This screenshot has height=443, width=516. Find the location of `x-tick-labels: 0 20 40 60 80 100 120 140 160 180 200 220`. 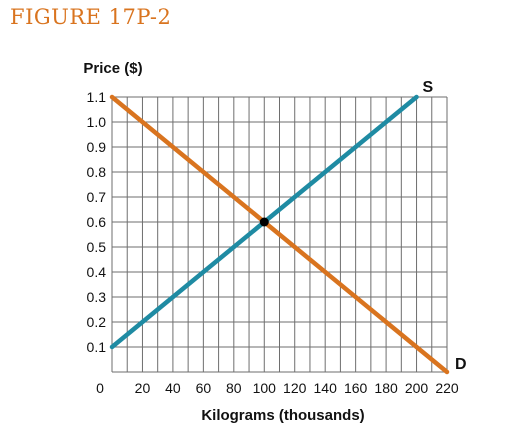

x-tick-labels: 0 20 40 60 80 100 120 140 160 180 200 220 is located at coordinates (277, 388).